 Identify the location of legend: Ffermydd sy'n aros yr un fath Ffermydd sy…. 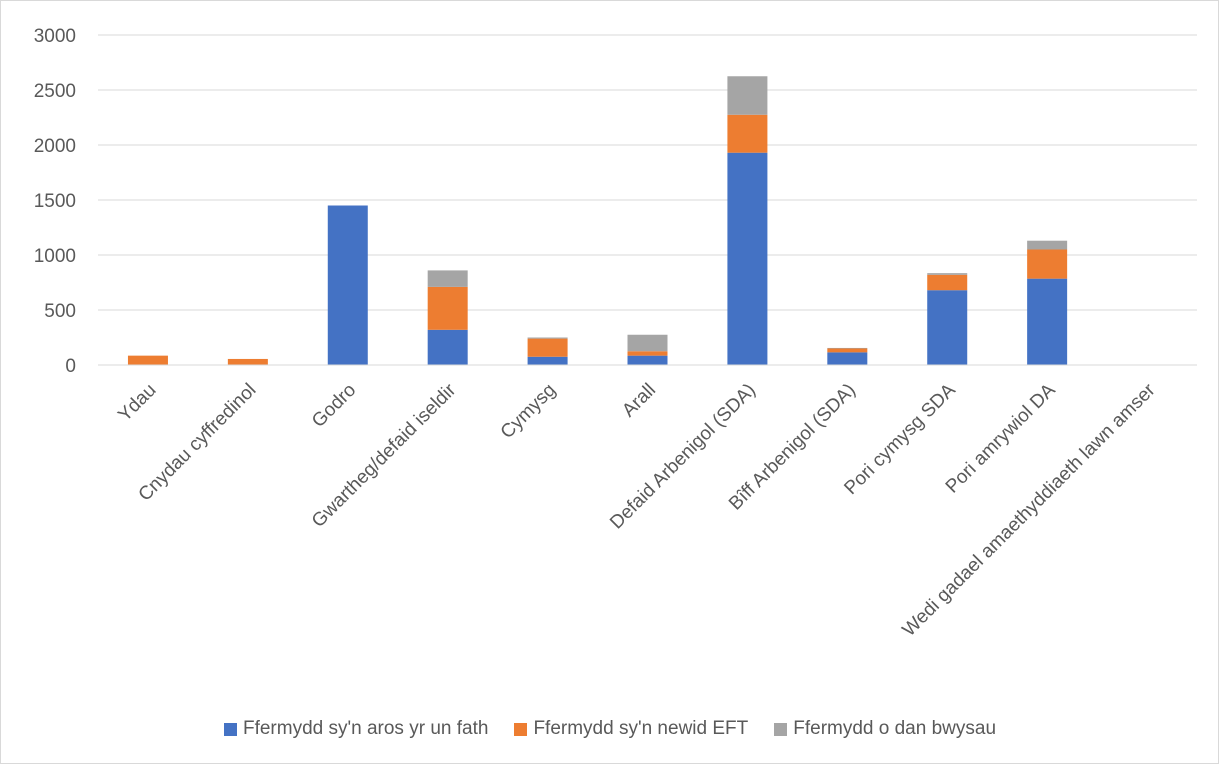
(610, 729).